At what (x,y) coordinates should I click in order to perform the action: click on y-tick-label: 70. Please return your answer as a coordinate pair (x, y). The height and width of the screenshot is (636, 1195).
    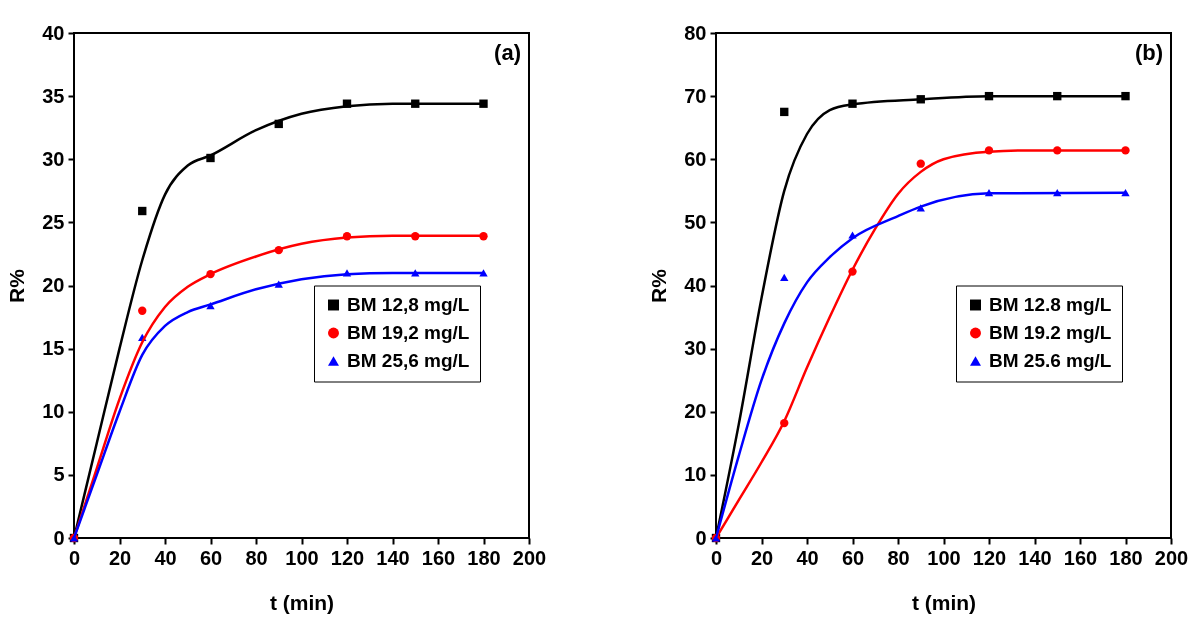
    Looking at the image, I should click on (695, 95).